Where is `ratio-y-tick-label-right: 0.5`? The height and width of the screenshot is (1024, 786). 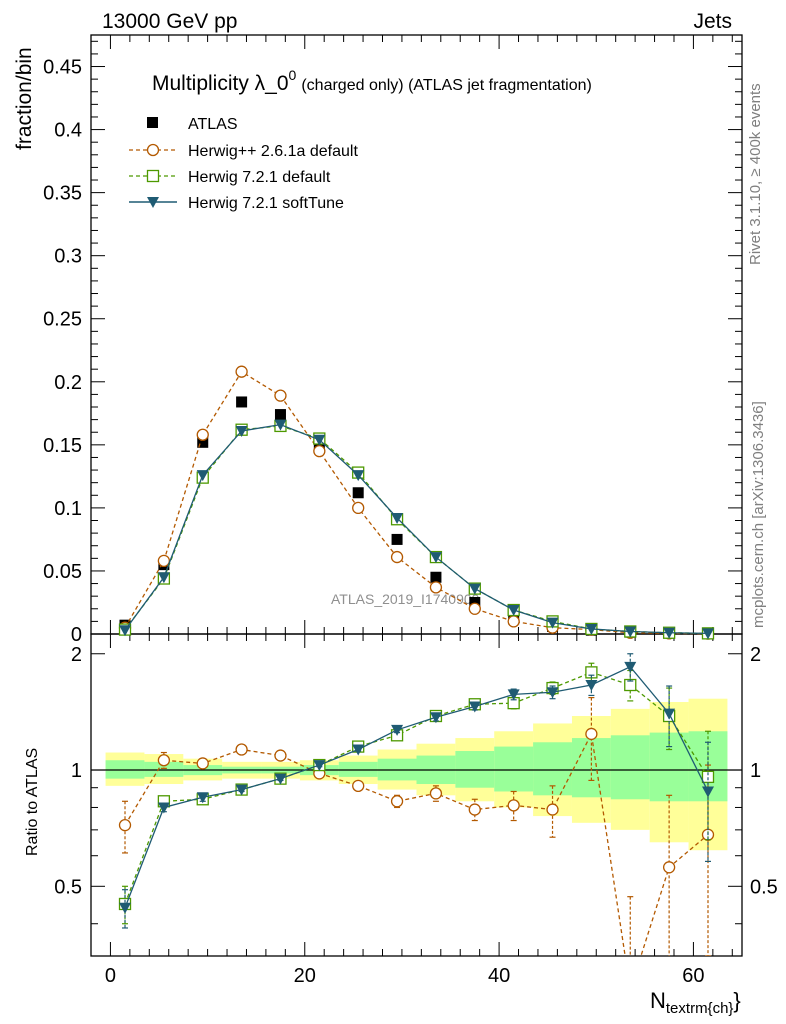 ratio-y-tick-label-right: 0.5 is located at coordinates (764, 887).